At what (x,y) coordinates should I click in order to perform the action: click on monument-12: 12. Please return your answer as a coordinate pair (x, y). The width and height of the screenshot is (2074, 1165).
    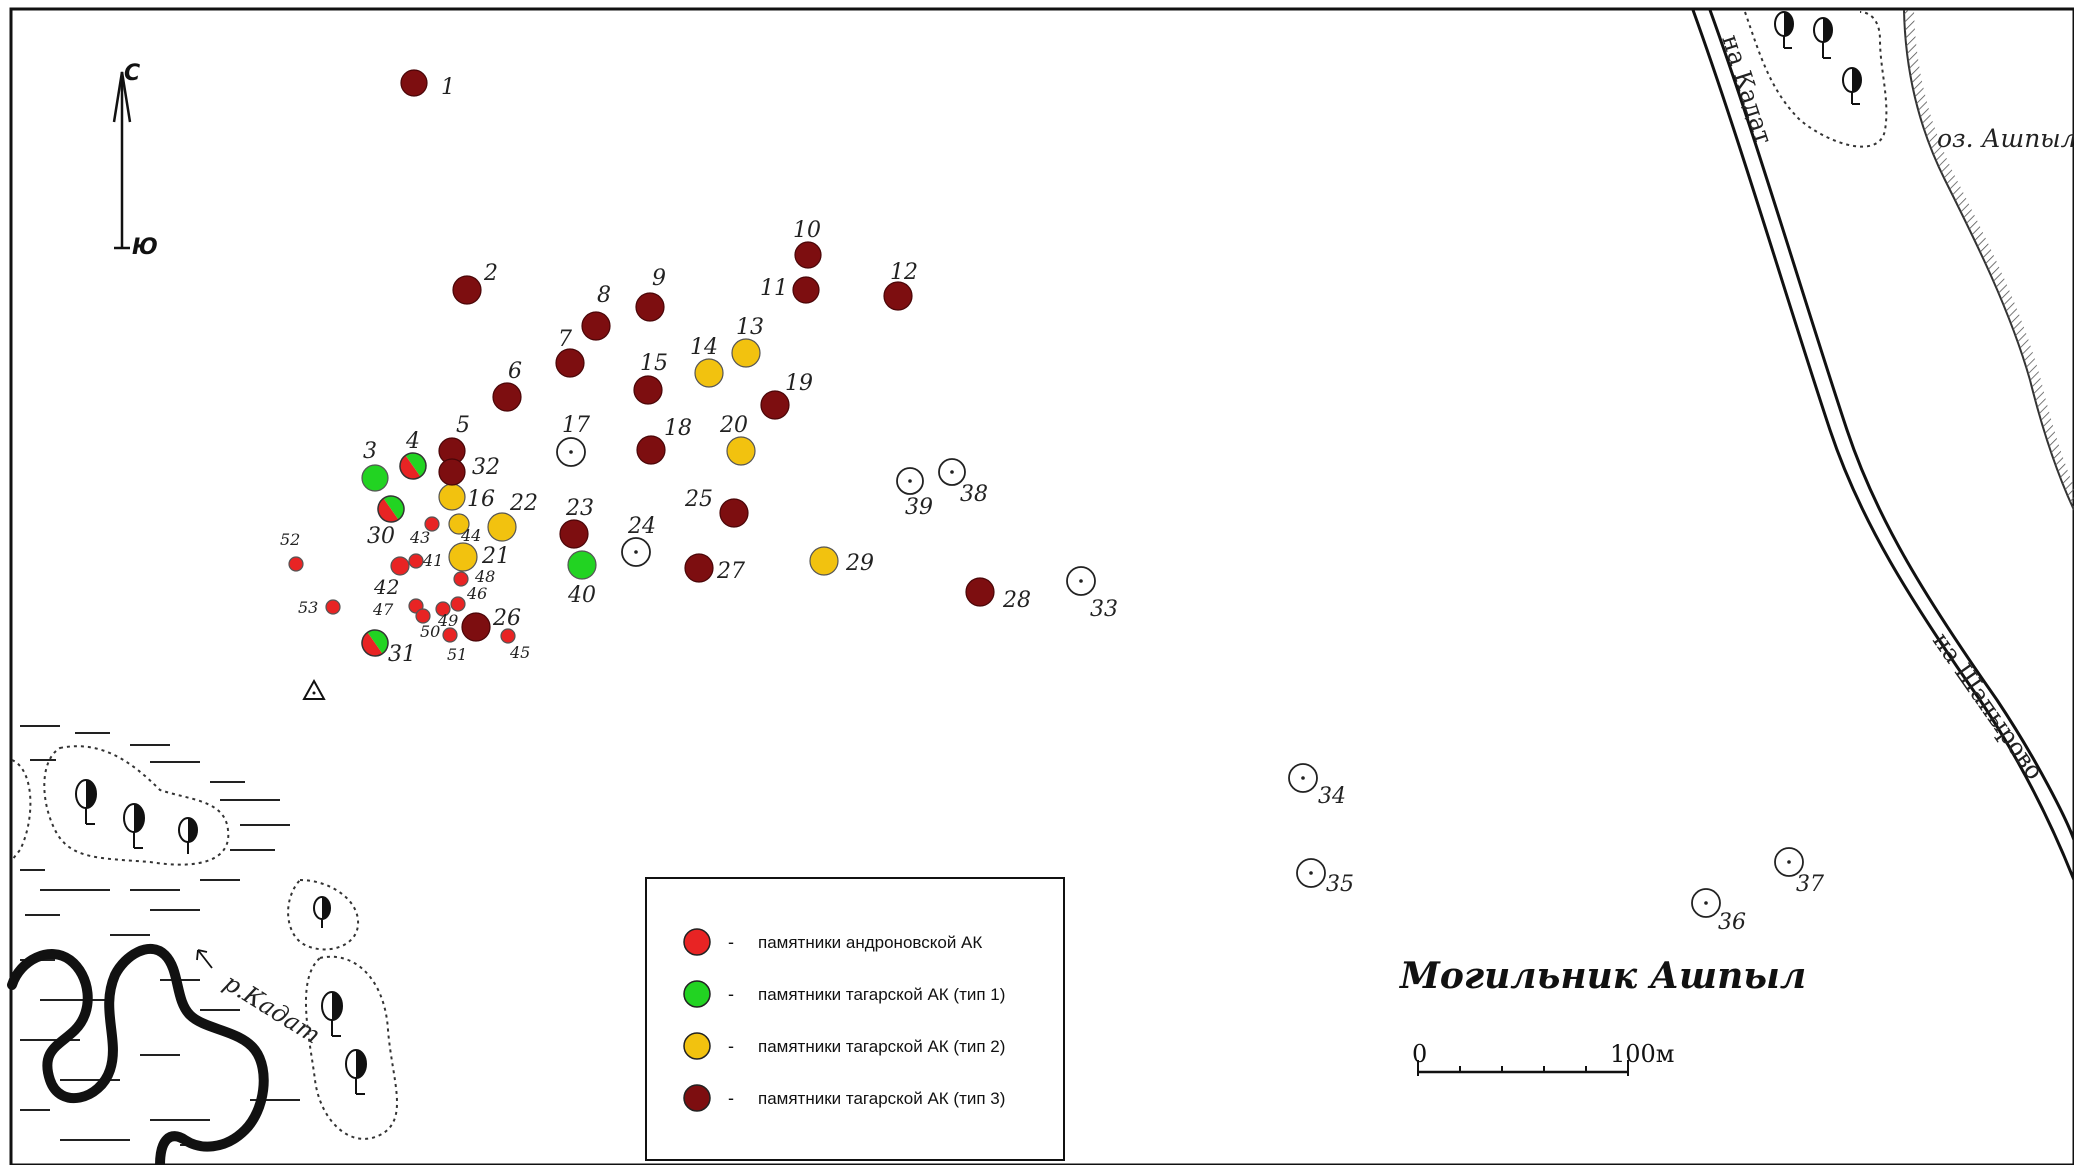
    Looking at the image, I should click on (900, 285).